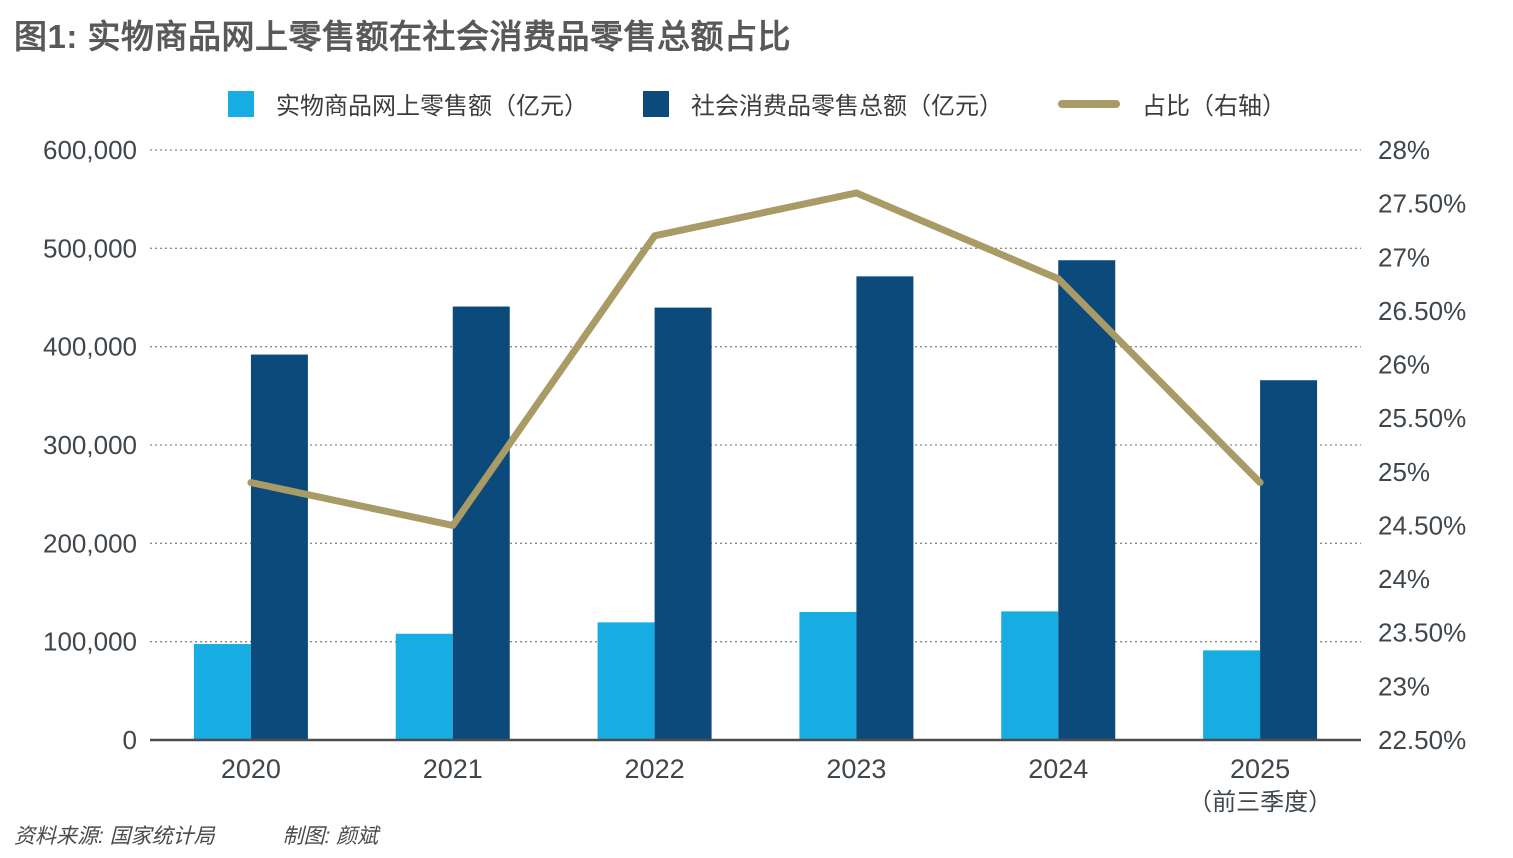  Describe the element at coordinates (251, 769) in the screenshot. I see `x-axis-label-2020: 2020` at that location.